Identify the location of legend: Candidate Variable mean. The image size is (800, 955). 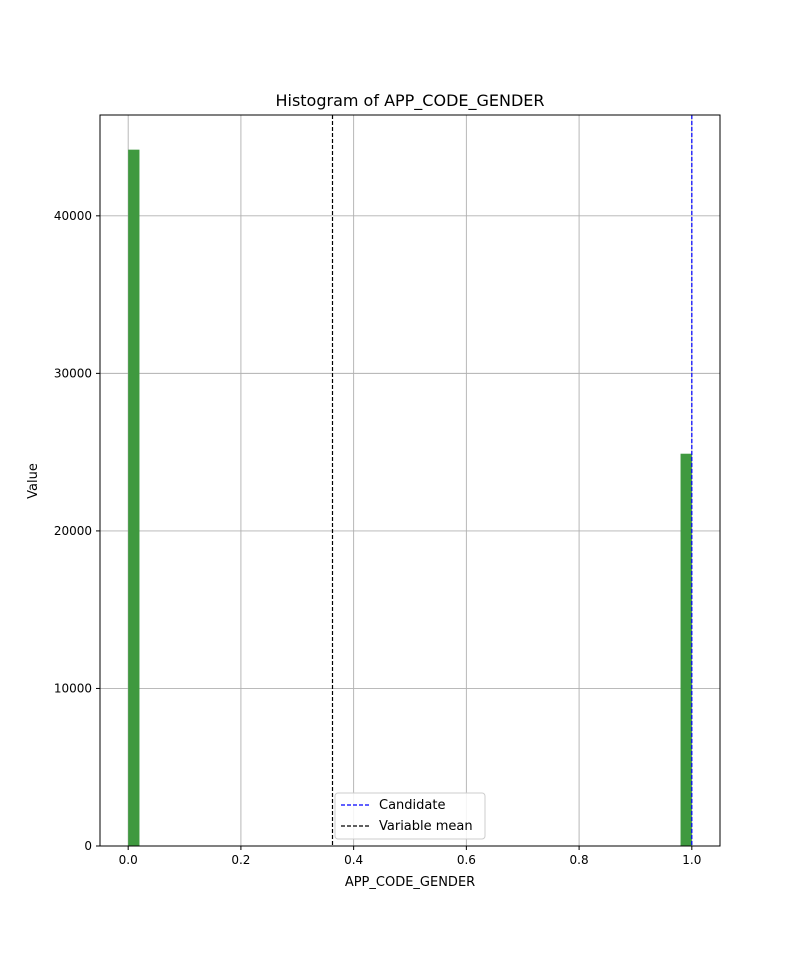
(410, 816).